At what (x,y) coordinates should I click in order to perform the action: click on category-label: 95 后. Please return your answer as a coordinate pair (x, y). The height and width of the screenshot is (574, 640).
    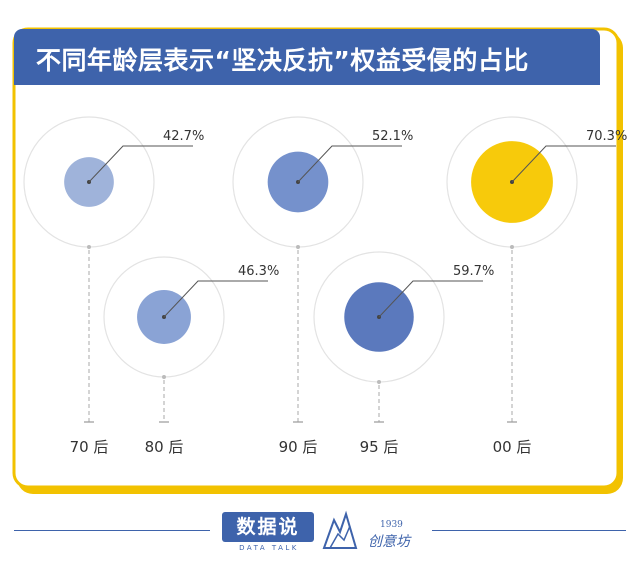
    Looking at the image, I should click on (379, 447).